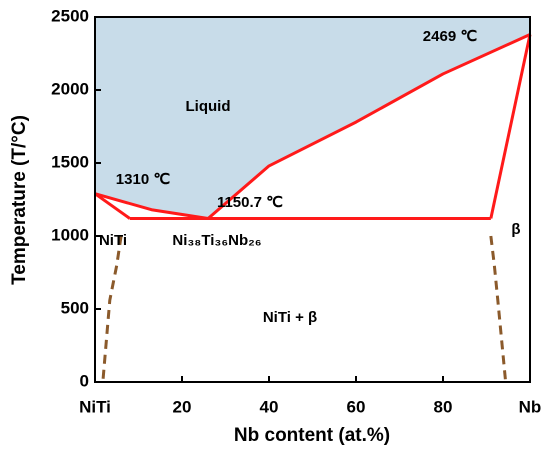 The height and width of the screenshot is (449, 550). What do you see at coordinates (19, 200) in the screenshot?
I see `y-axis-label: Temperature (T/°C)` at bounding box center [19, 200].